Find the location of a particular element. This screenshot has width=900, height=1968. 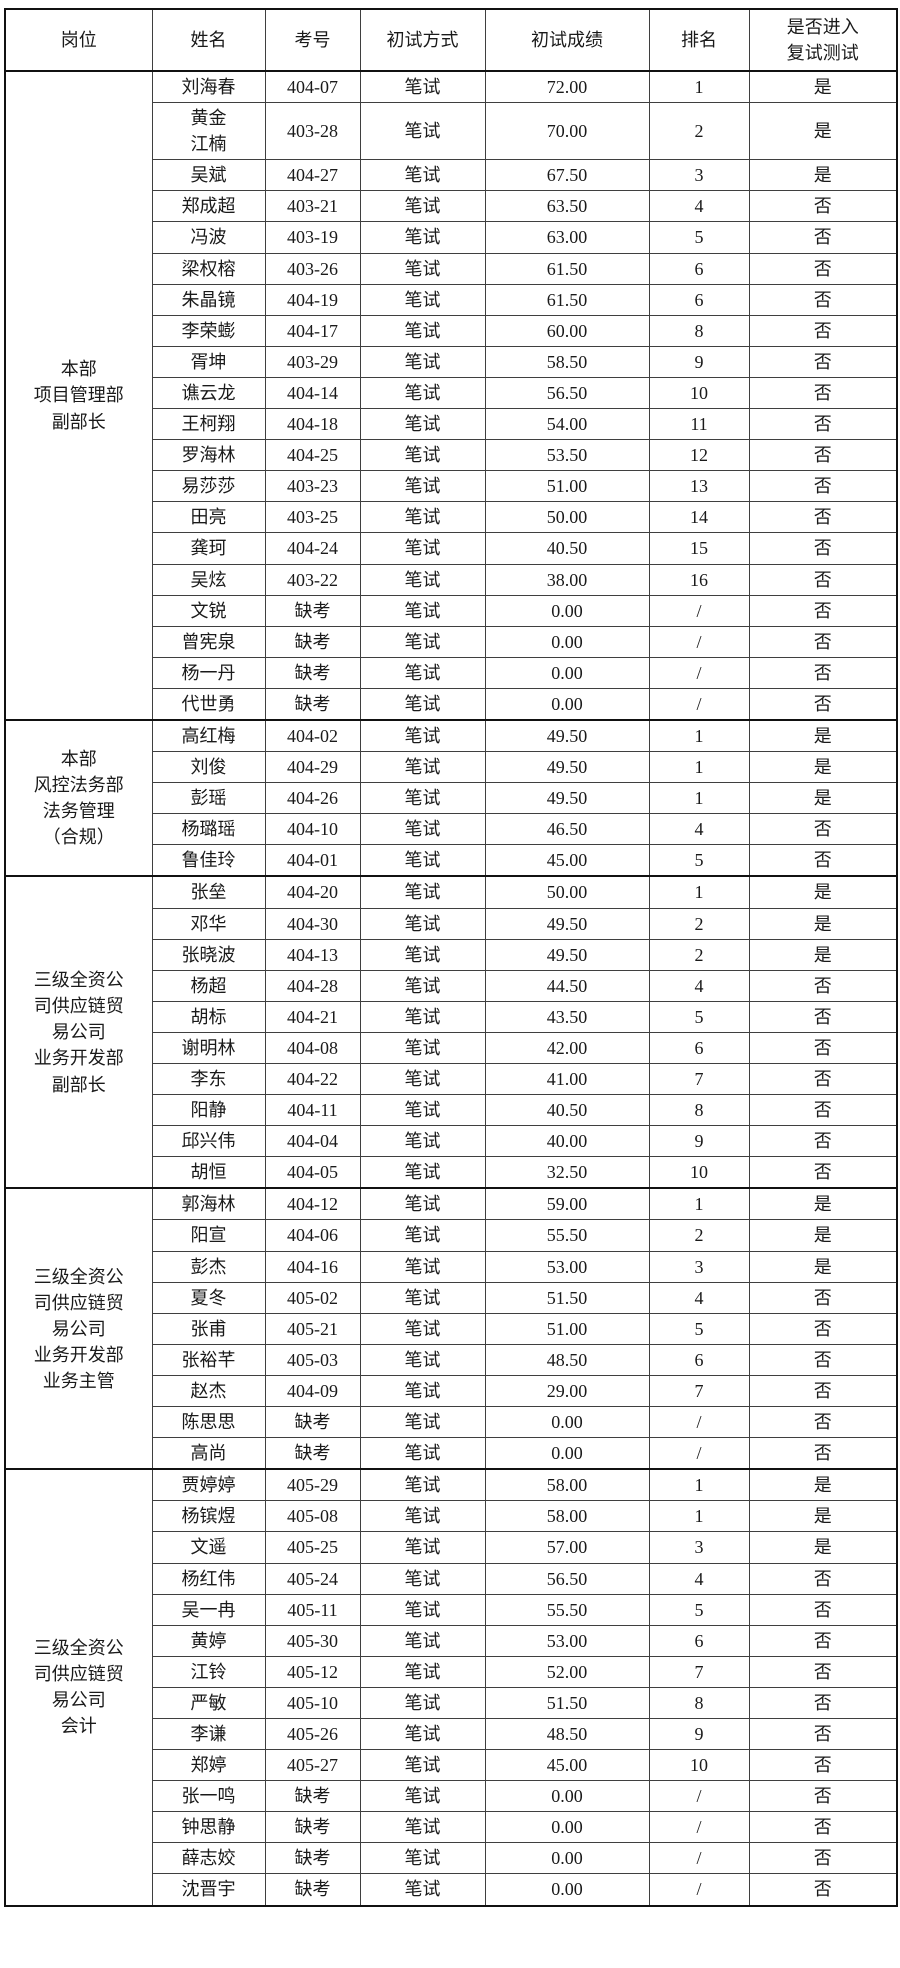

table-row: 谢明林 404-08 笔试 42.00 6 否 is located at coordinates (451, 1048).